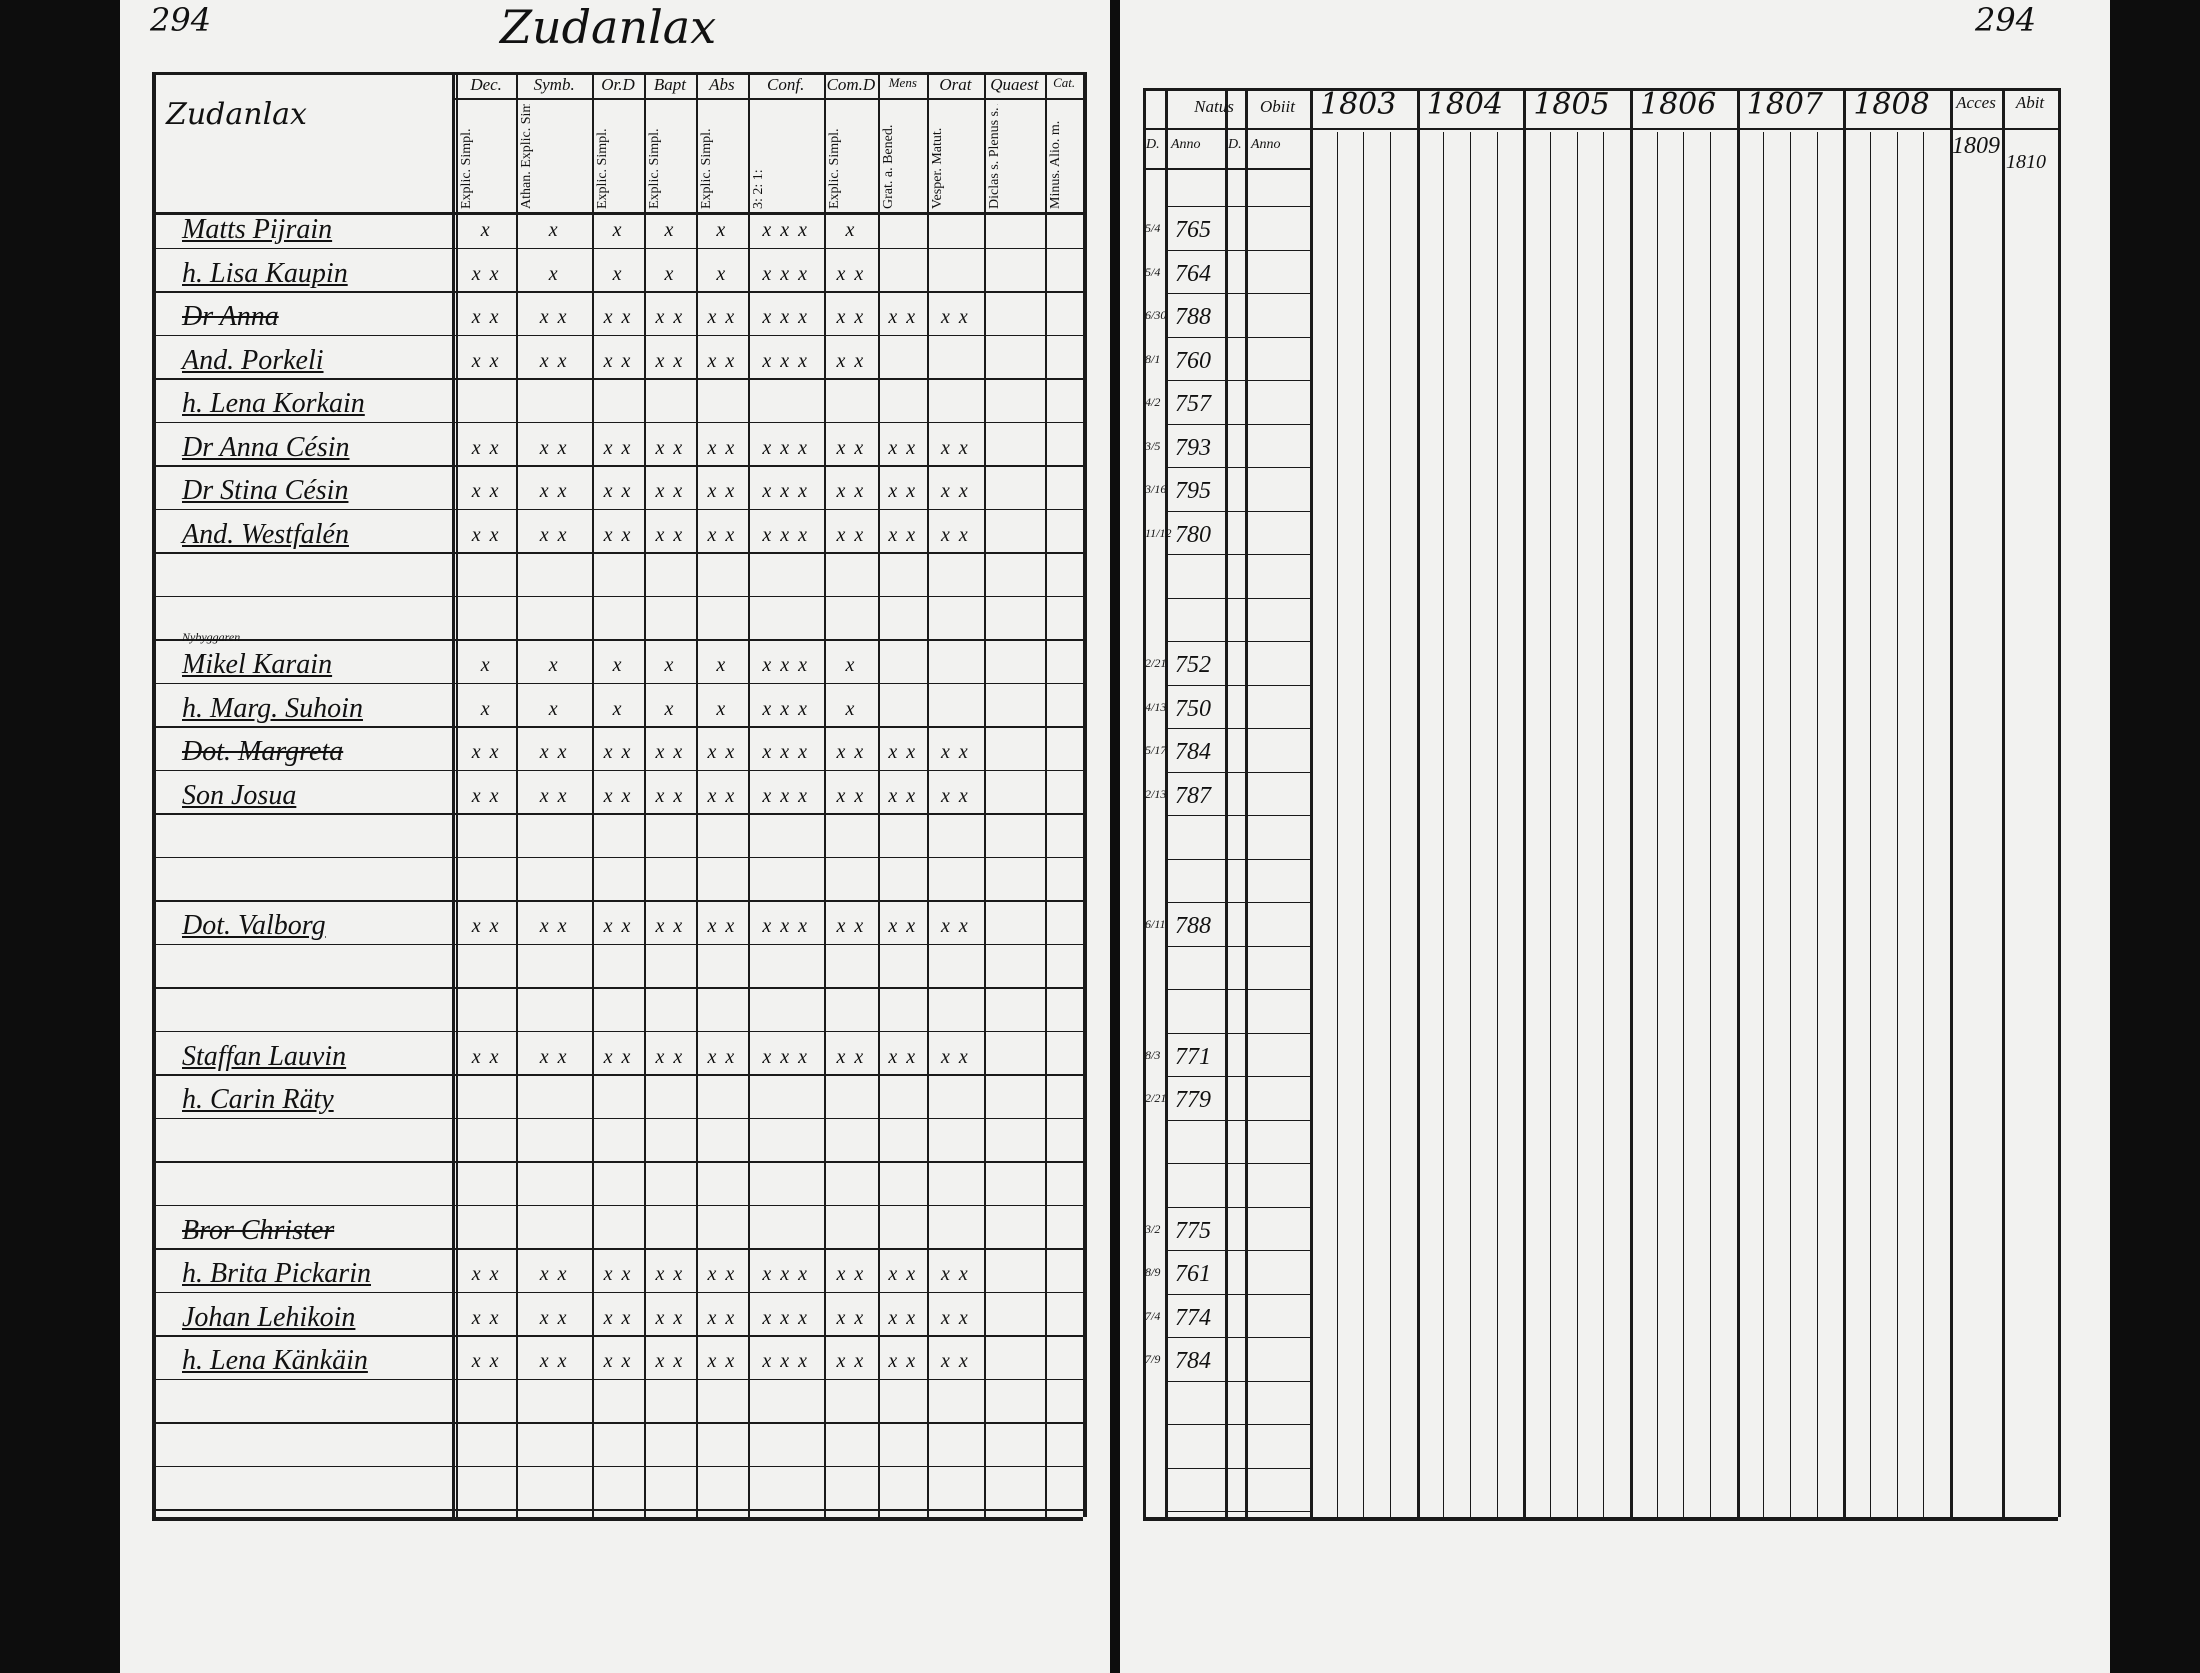 The height and width of the screenshot is (1673, 2200). I want to click on column-subheader: Explic. Simpl., so click(603, 169).